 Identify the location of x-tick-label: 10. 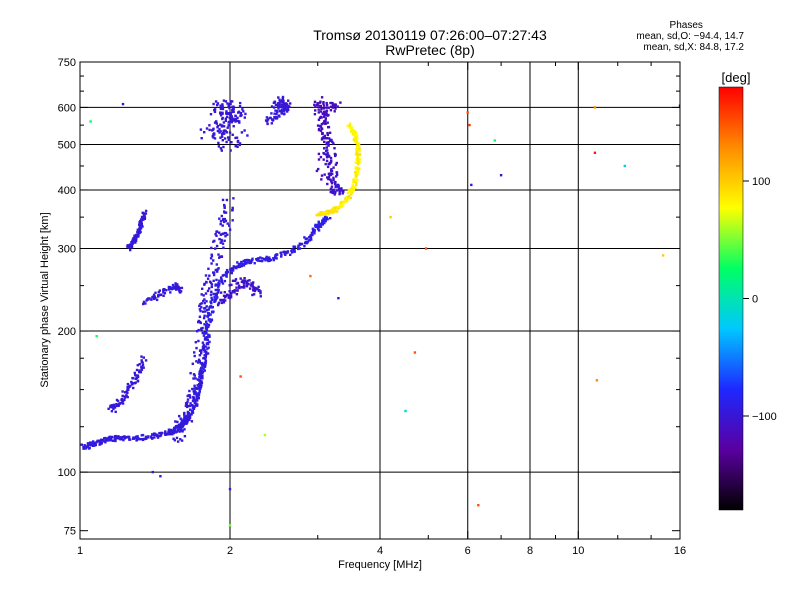
(578, 551).